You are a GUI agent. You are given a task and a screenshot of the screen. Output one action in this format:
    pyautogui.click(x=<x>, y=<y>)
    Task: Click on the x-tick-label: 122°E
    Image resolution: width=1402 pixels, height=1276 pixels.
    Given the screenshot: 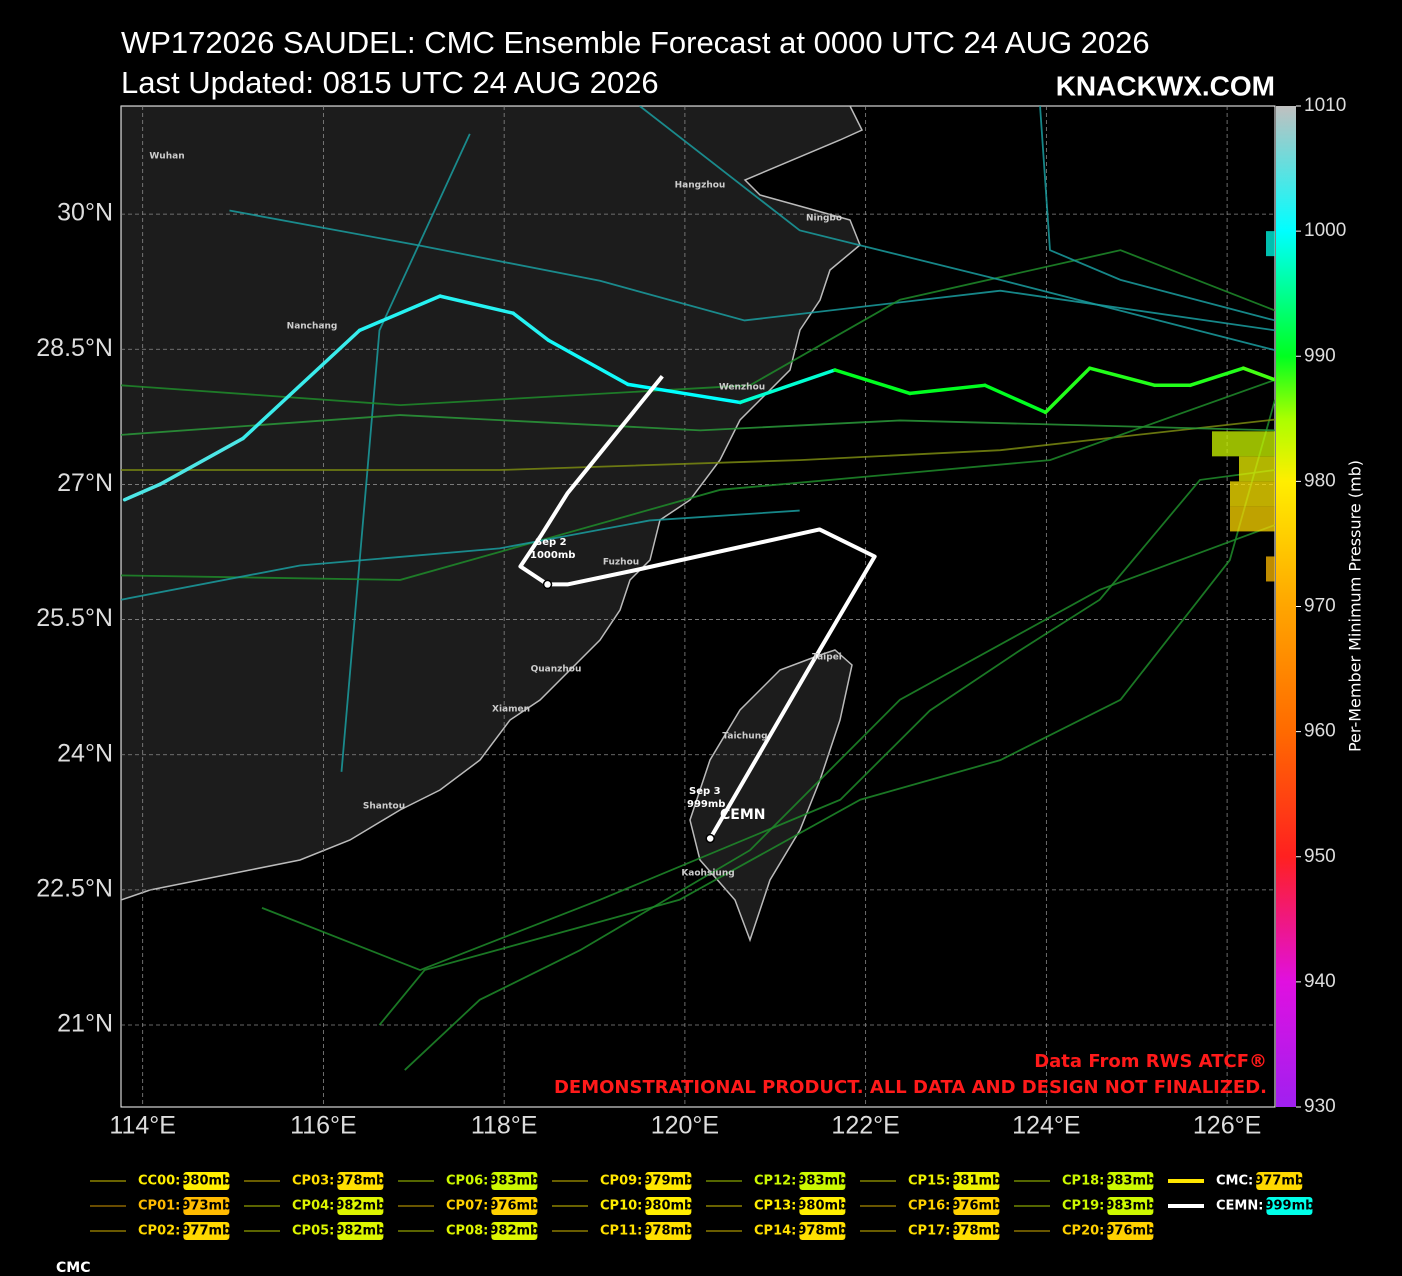 What is the action you would take?
    pyautogui.click(x=865, y=1126)
    